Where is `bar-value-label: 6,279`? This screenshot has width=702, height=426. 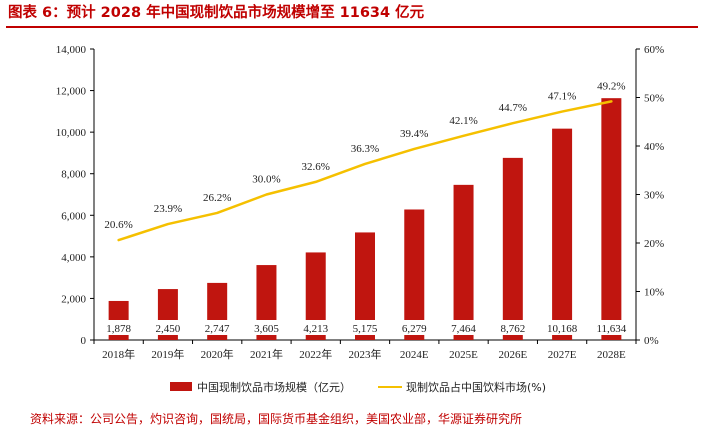
bar-value-label: 6,279 is located at coordinates (414, 329).